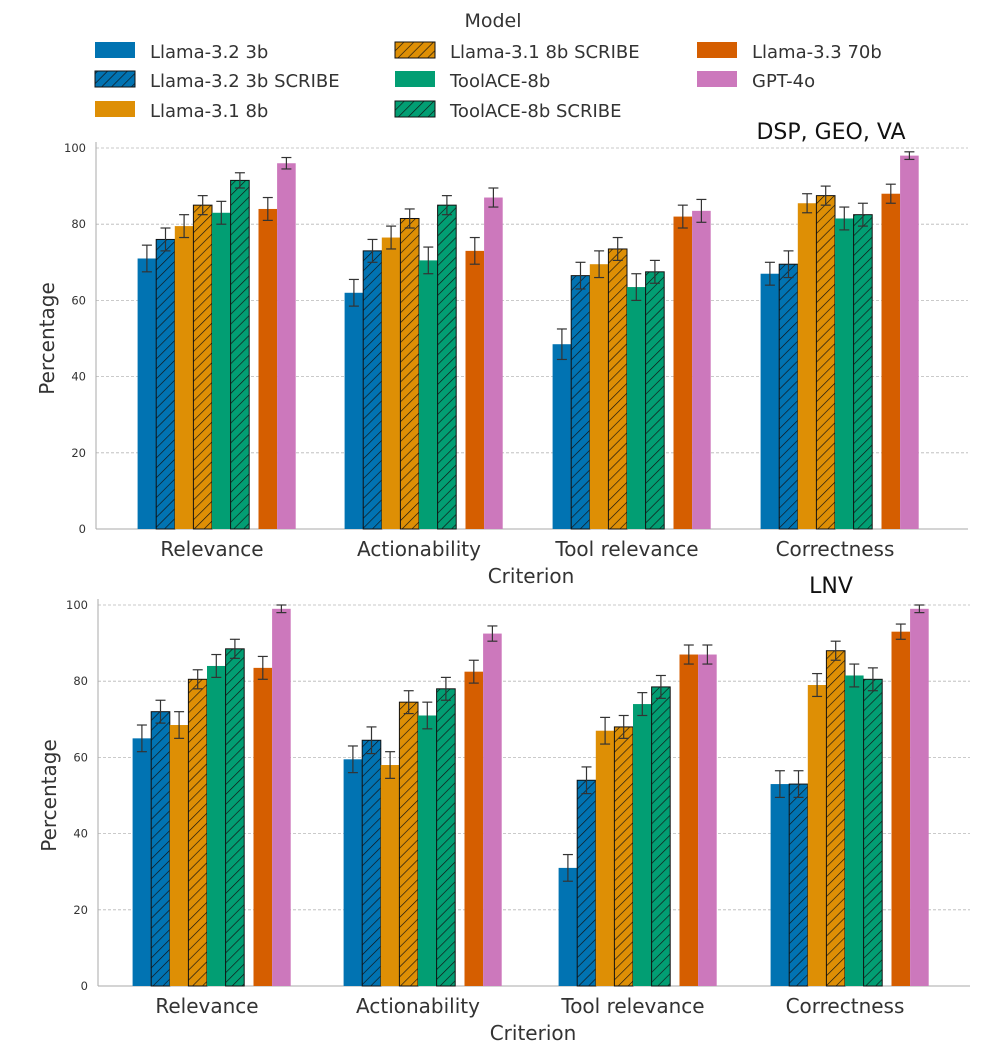 The width and height of the screenshot is (996, 1053). Describe the element at coordinates (492, 21) in the screenshot. I see `legend-title: Model` at that location.